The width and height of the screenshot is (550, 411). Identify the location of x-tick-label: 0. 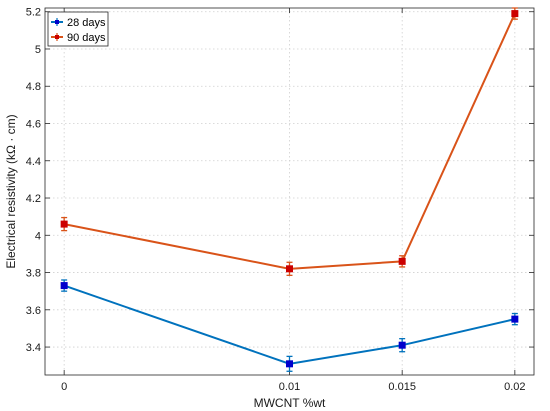
(64, 387).